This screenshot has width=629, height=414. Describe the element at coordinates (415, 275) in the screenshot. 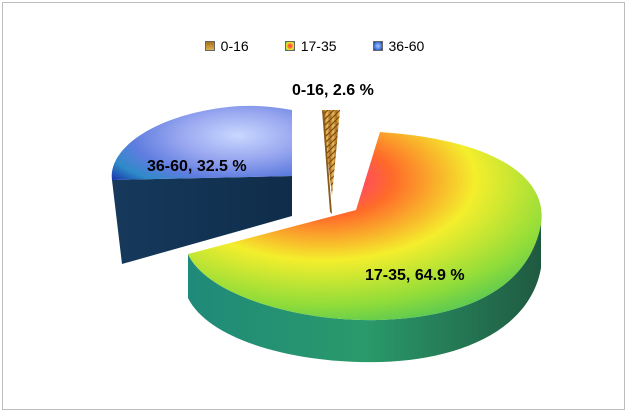

I see `data-label-17-35: 17-35, 64.9 %` at that location.